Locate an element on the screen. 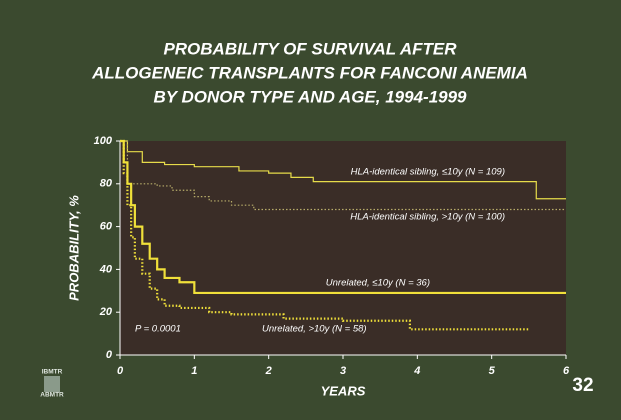 The image size is (621, 420). x-tick-label: 6 is located at coordinates (566, 371).